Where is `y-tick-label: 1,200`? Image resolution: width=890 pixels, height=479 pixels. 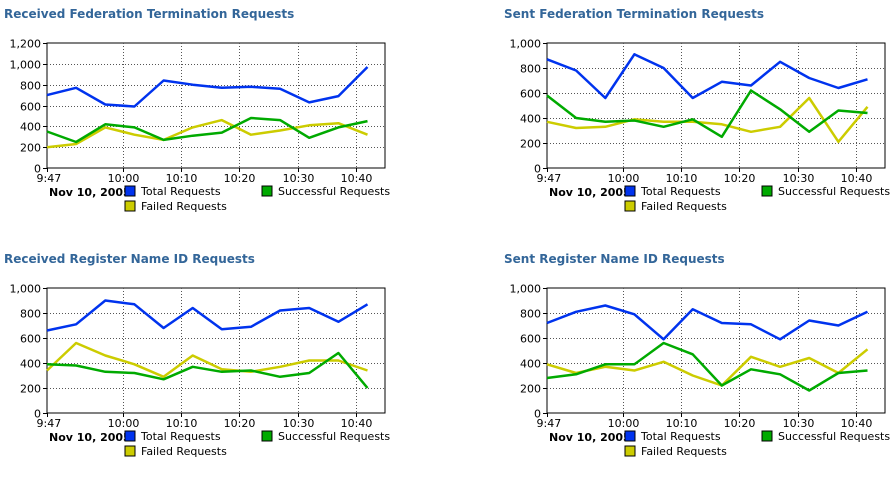
y-tick-label: 1,200 is located at coordinates (26, 44).